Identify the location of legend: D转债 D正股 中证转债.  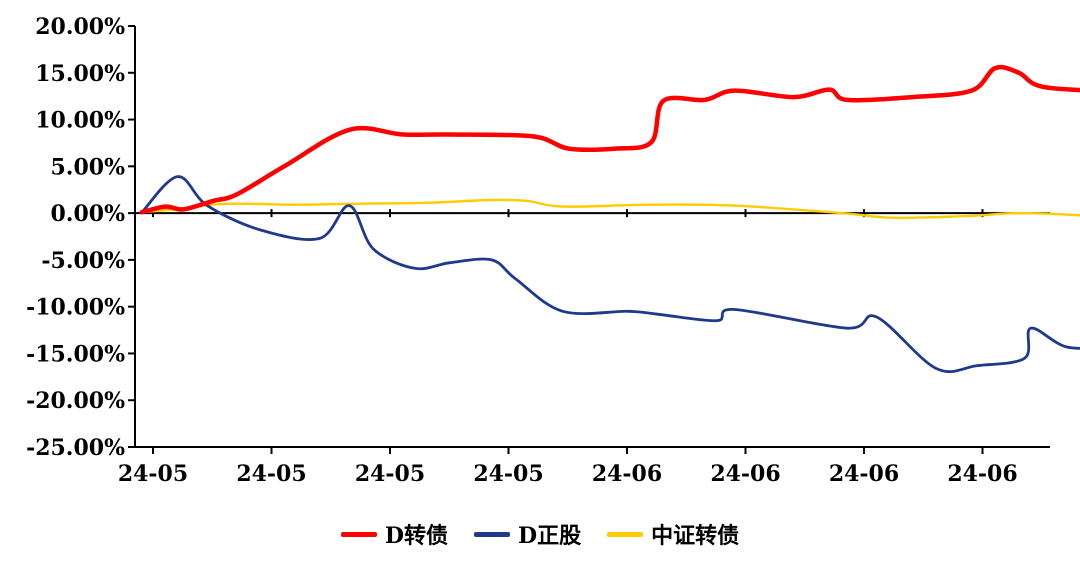
(540, 534).